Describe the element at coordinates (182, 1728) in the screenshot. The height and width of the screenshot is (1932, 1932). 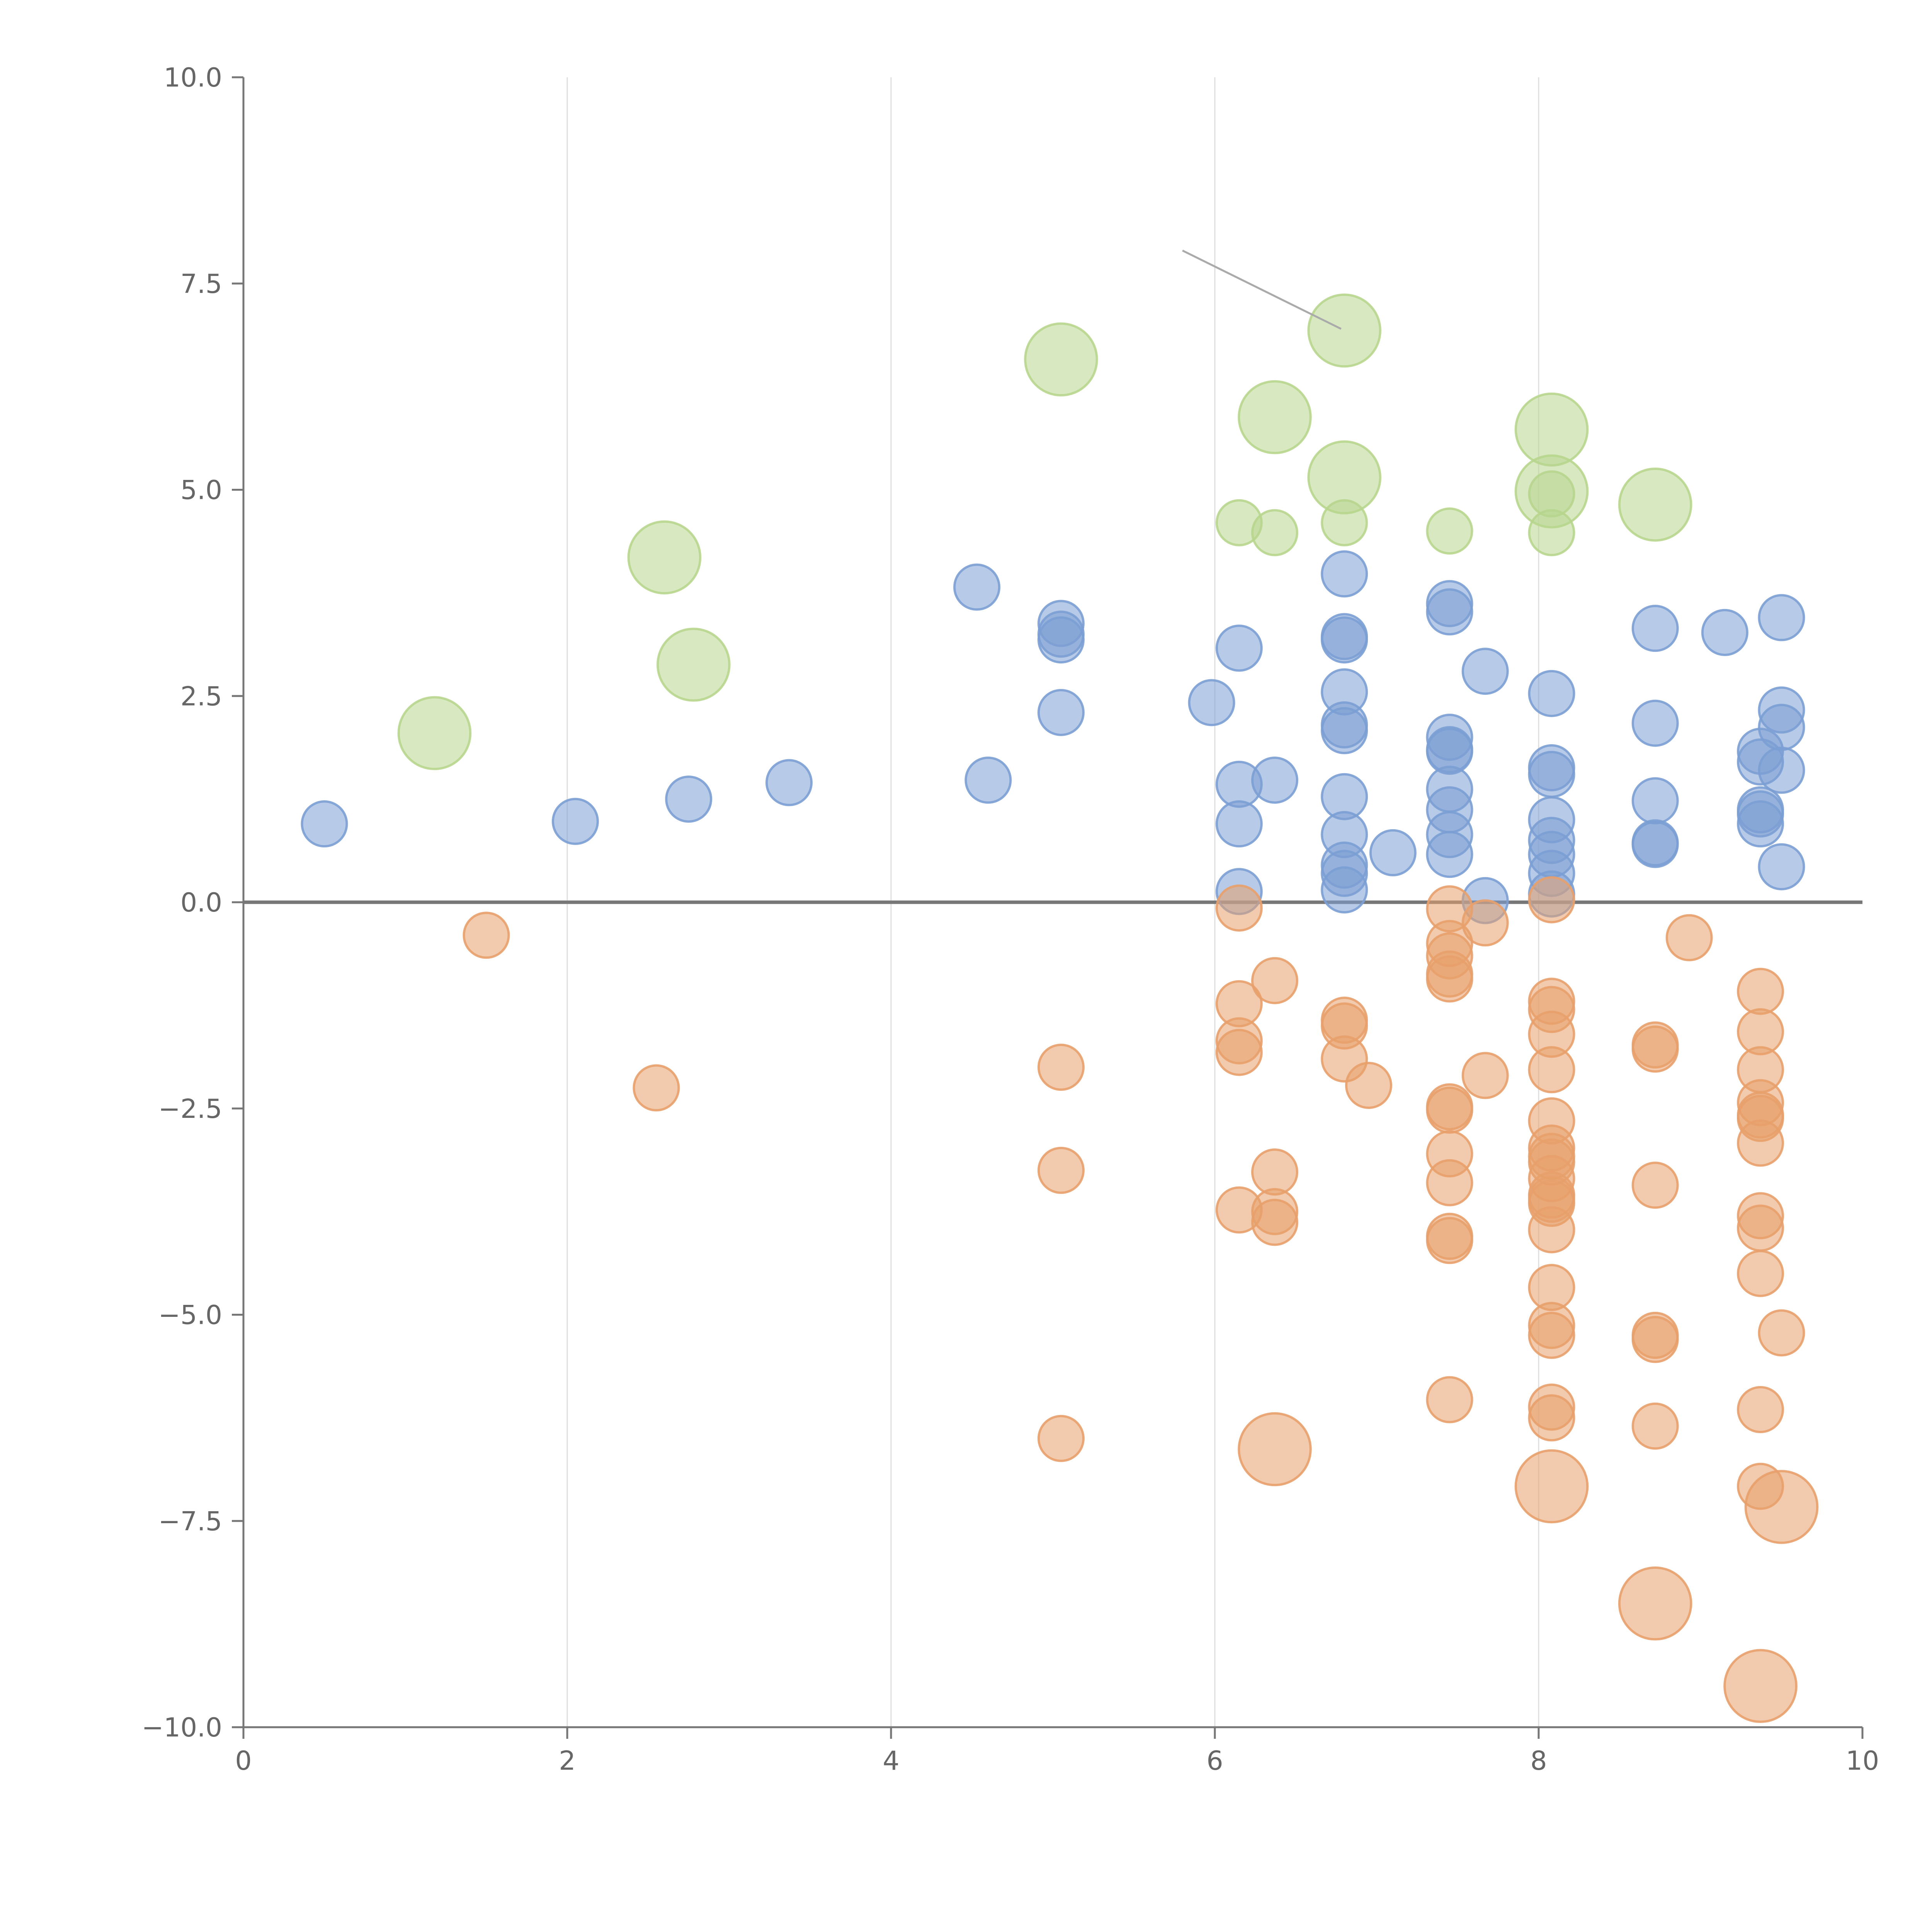
I see `y-tick-label: −10.0` at that location.